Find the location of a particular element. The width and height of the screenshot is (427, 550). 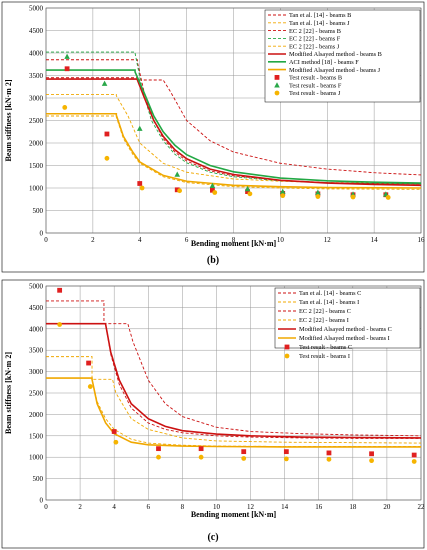

legend-label: Modified Alsayed method - beams B is located at coordinates (335, 54).